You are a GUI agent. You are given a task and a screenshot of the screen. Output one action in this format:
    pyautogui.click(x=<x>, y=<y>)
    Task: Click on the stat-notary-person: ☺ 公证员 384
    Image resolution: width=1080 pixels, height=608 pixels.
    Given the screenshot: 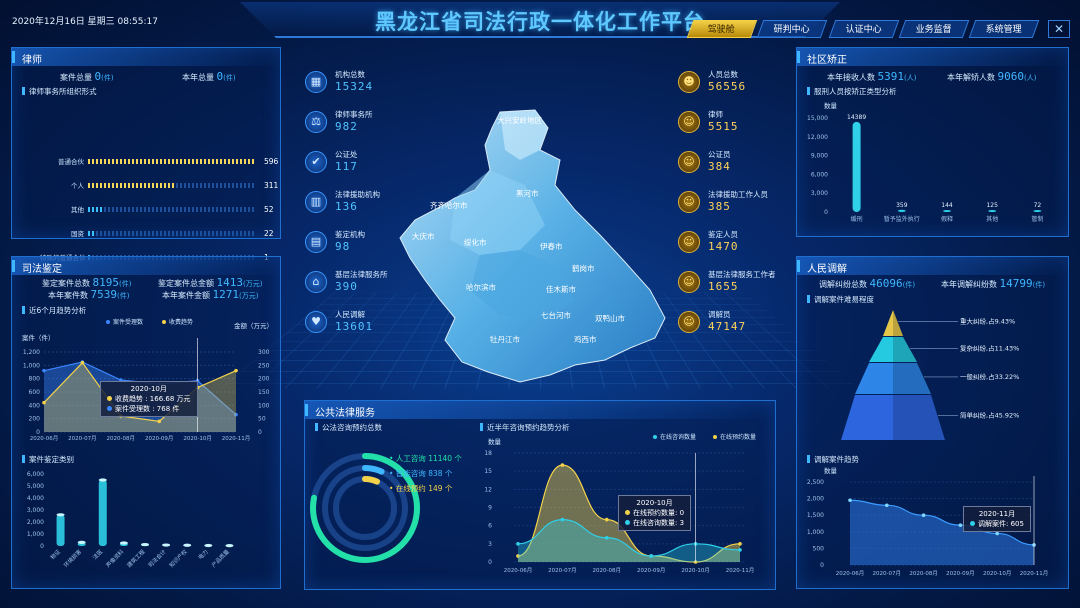 What is the action you would take?
    pyautogui.click(x=733, y=164)
    